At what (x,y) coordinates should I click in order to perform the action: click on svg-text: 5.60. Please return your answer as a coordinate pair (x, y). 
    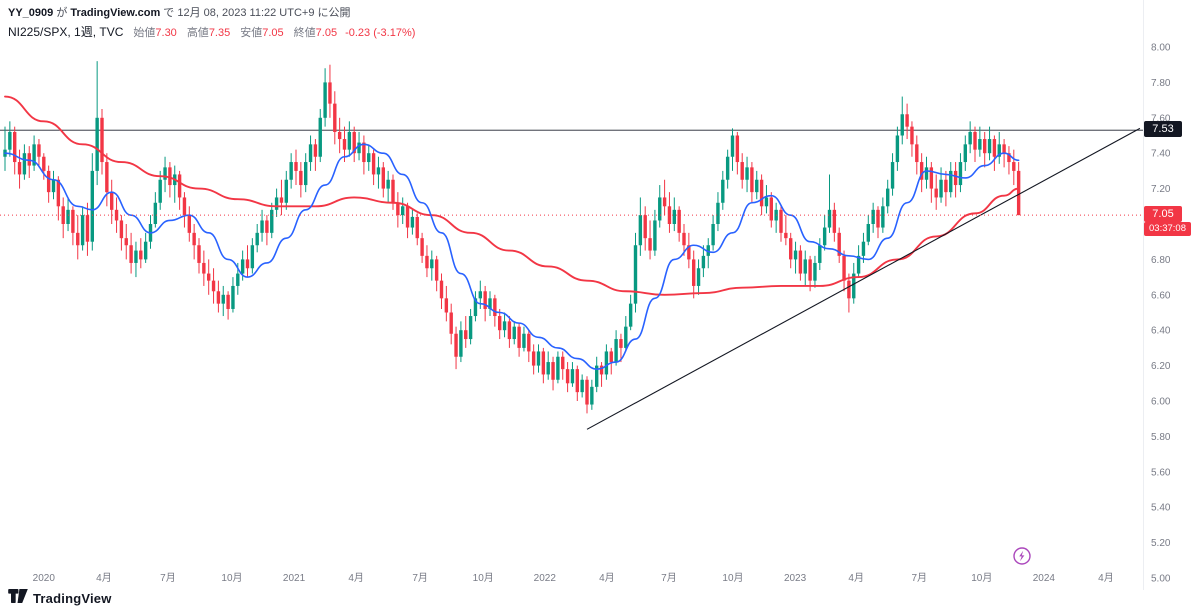
    Looking at the image, I should click on (1161, 472).